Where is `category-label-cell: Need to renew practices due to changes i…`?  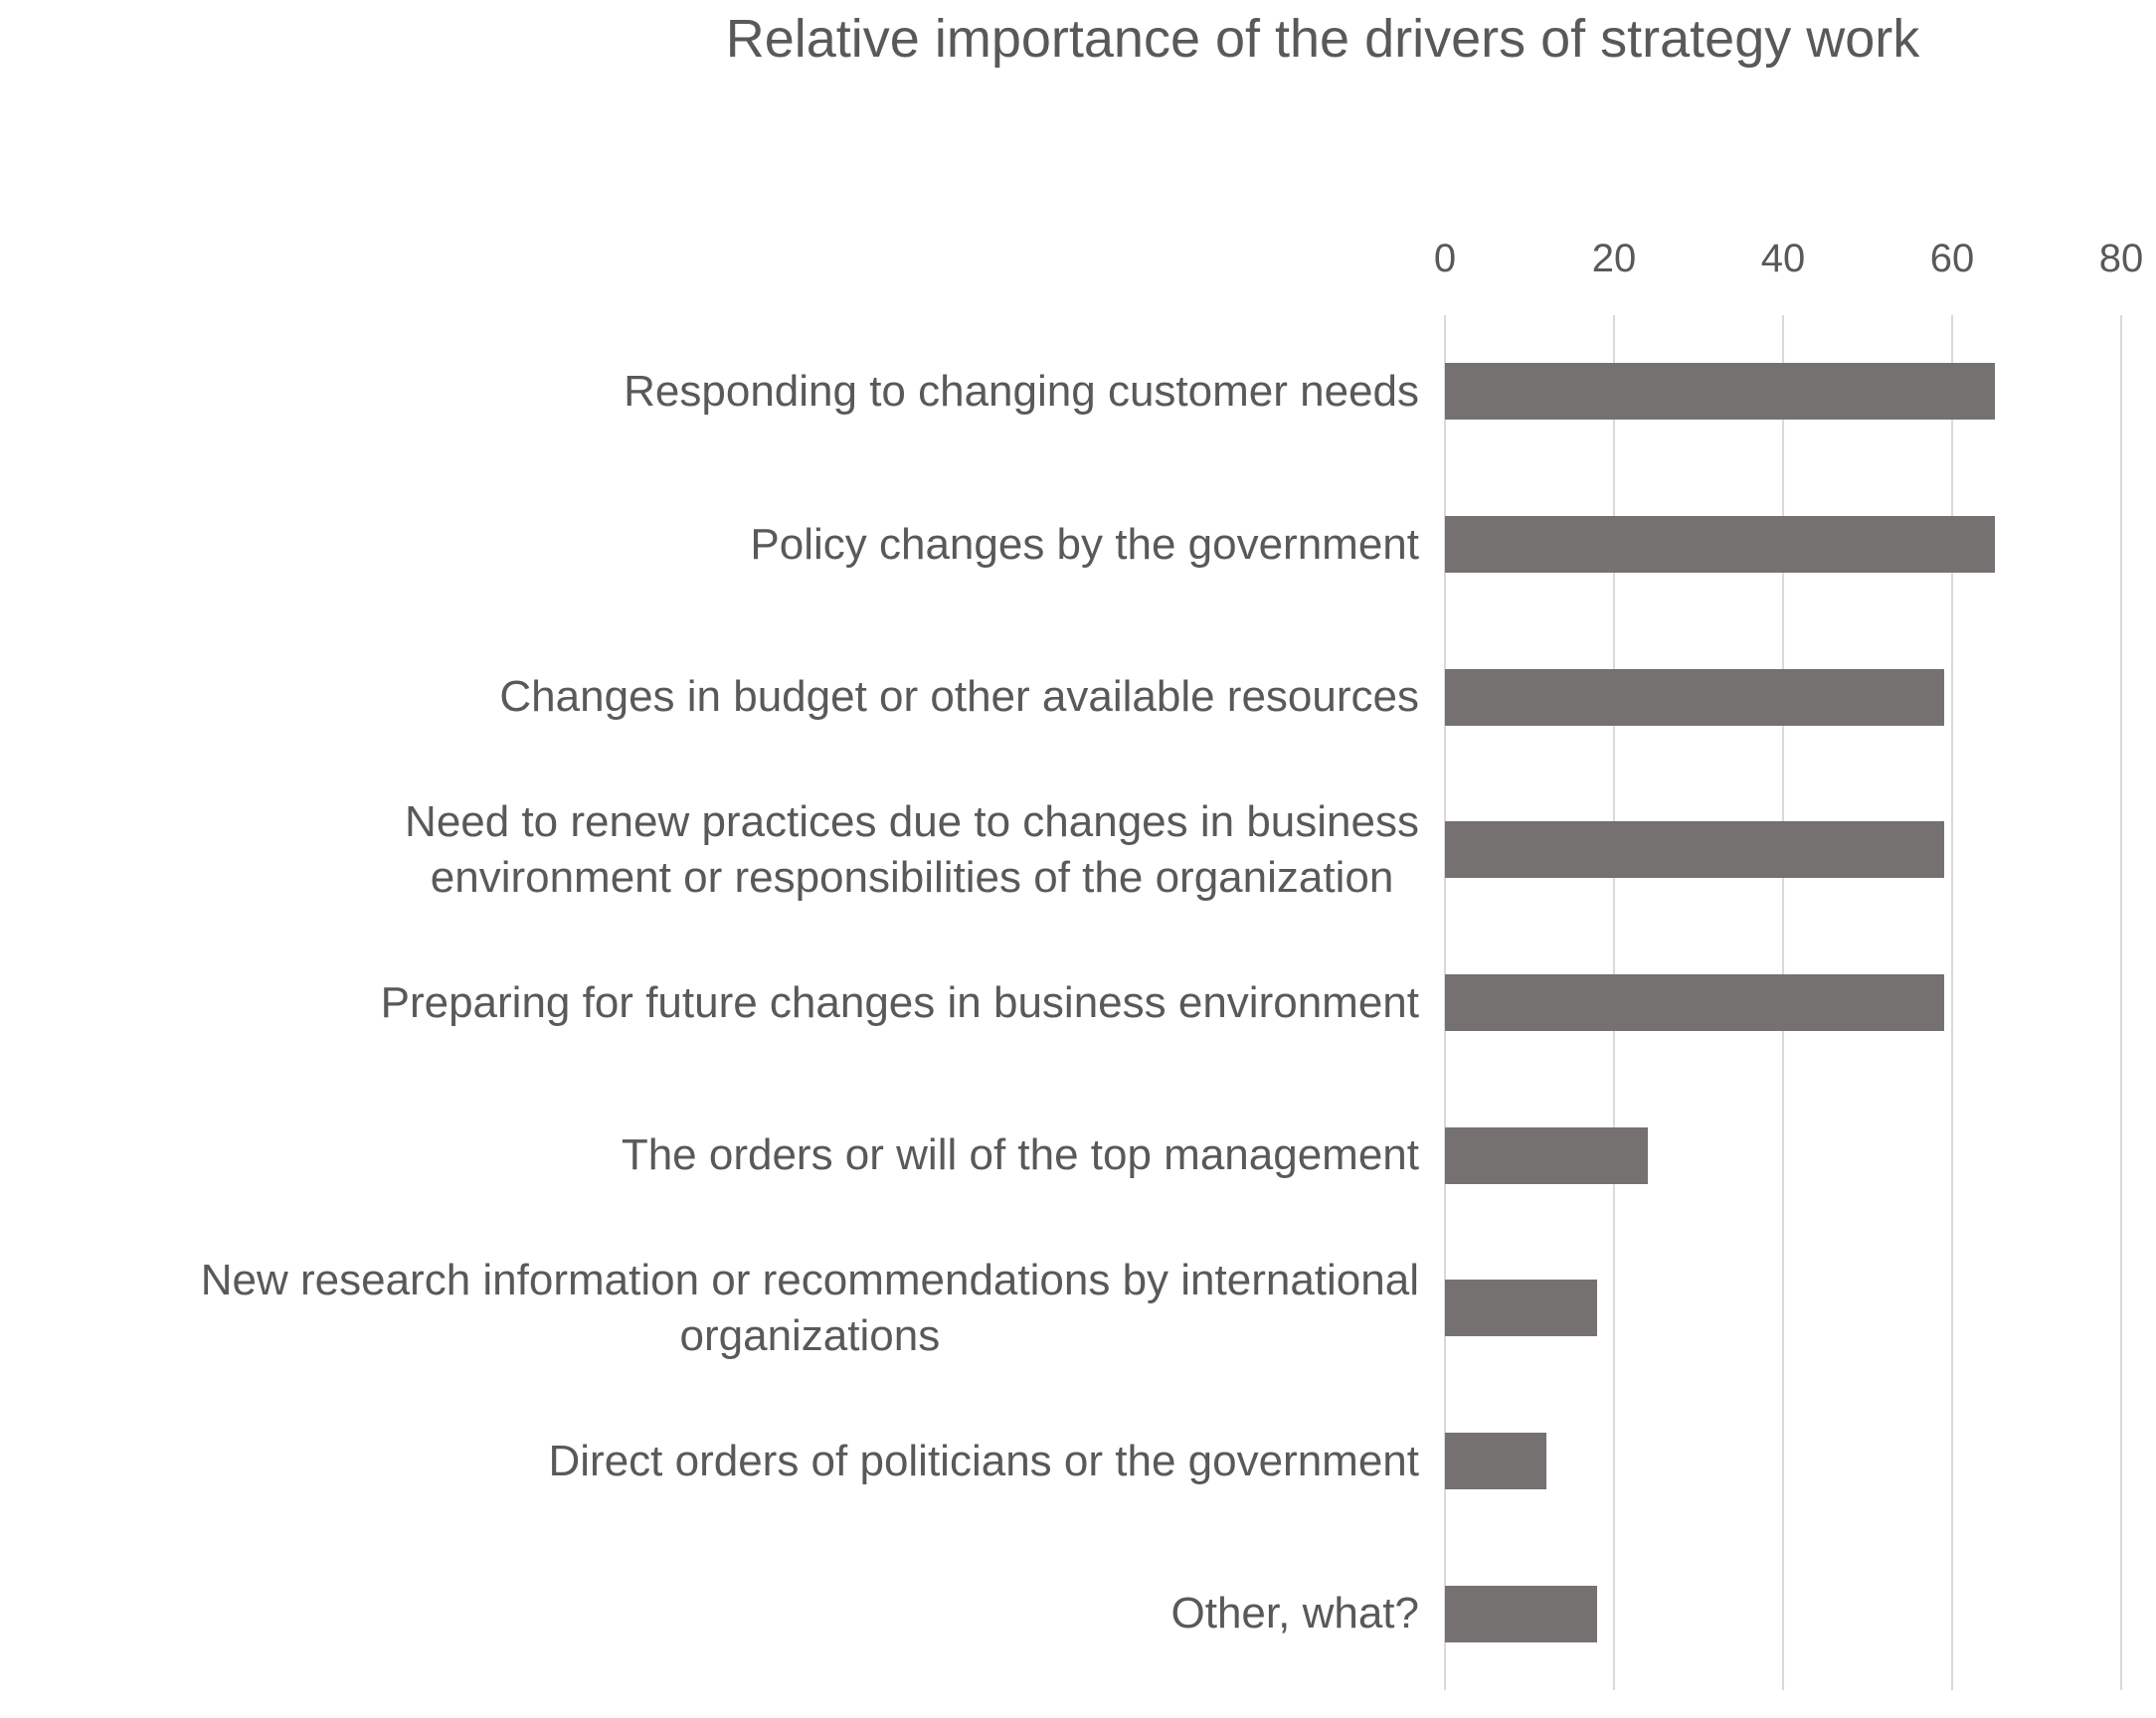
category-label-cell: Need to renew practices due to changes i… is located at coordinates (722, 850).